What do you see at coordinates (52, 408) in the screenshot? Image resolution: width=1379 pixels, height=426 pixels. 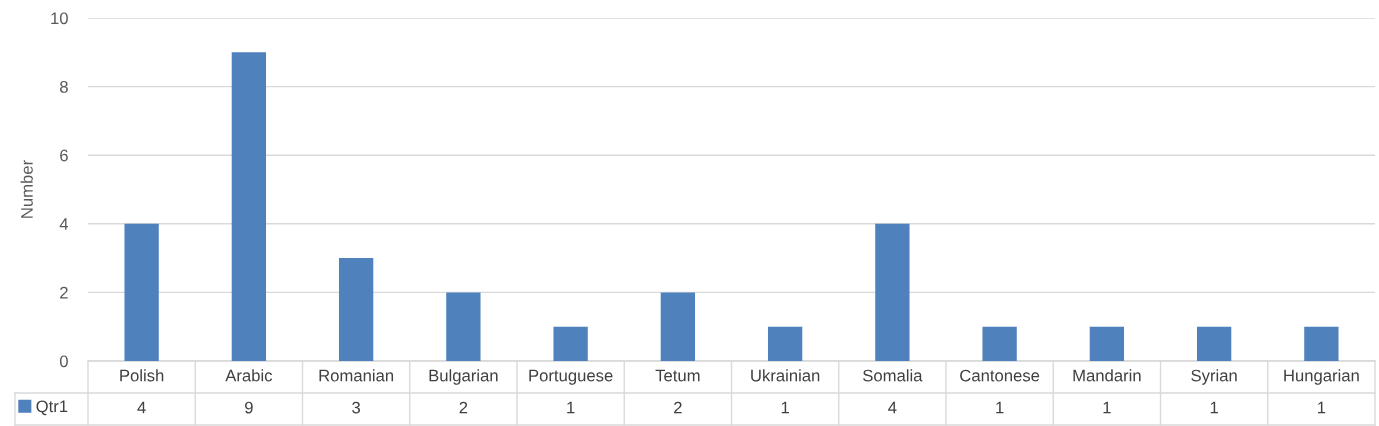 I see `legend-label: Qtr1` at bounding box center [52, 408].